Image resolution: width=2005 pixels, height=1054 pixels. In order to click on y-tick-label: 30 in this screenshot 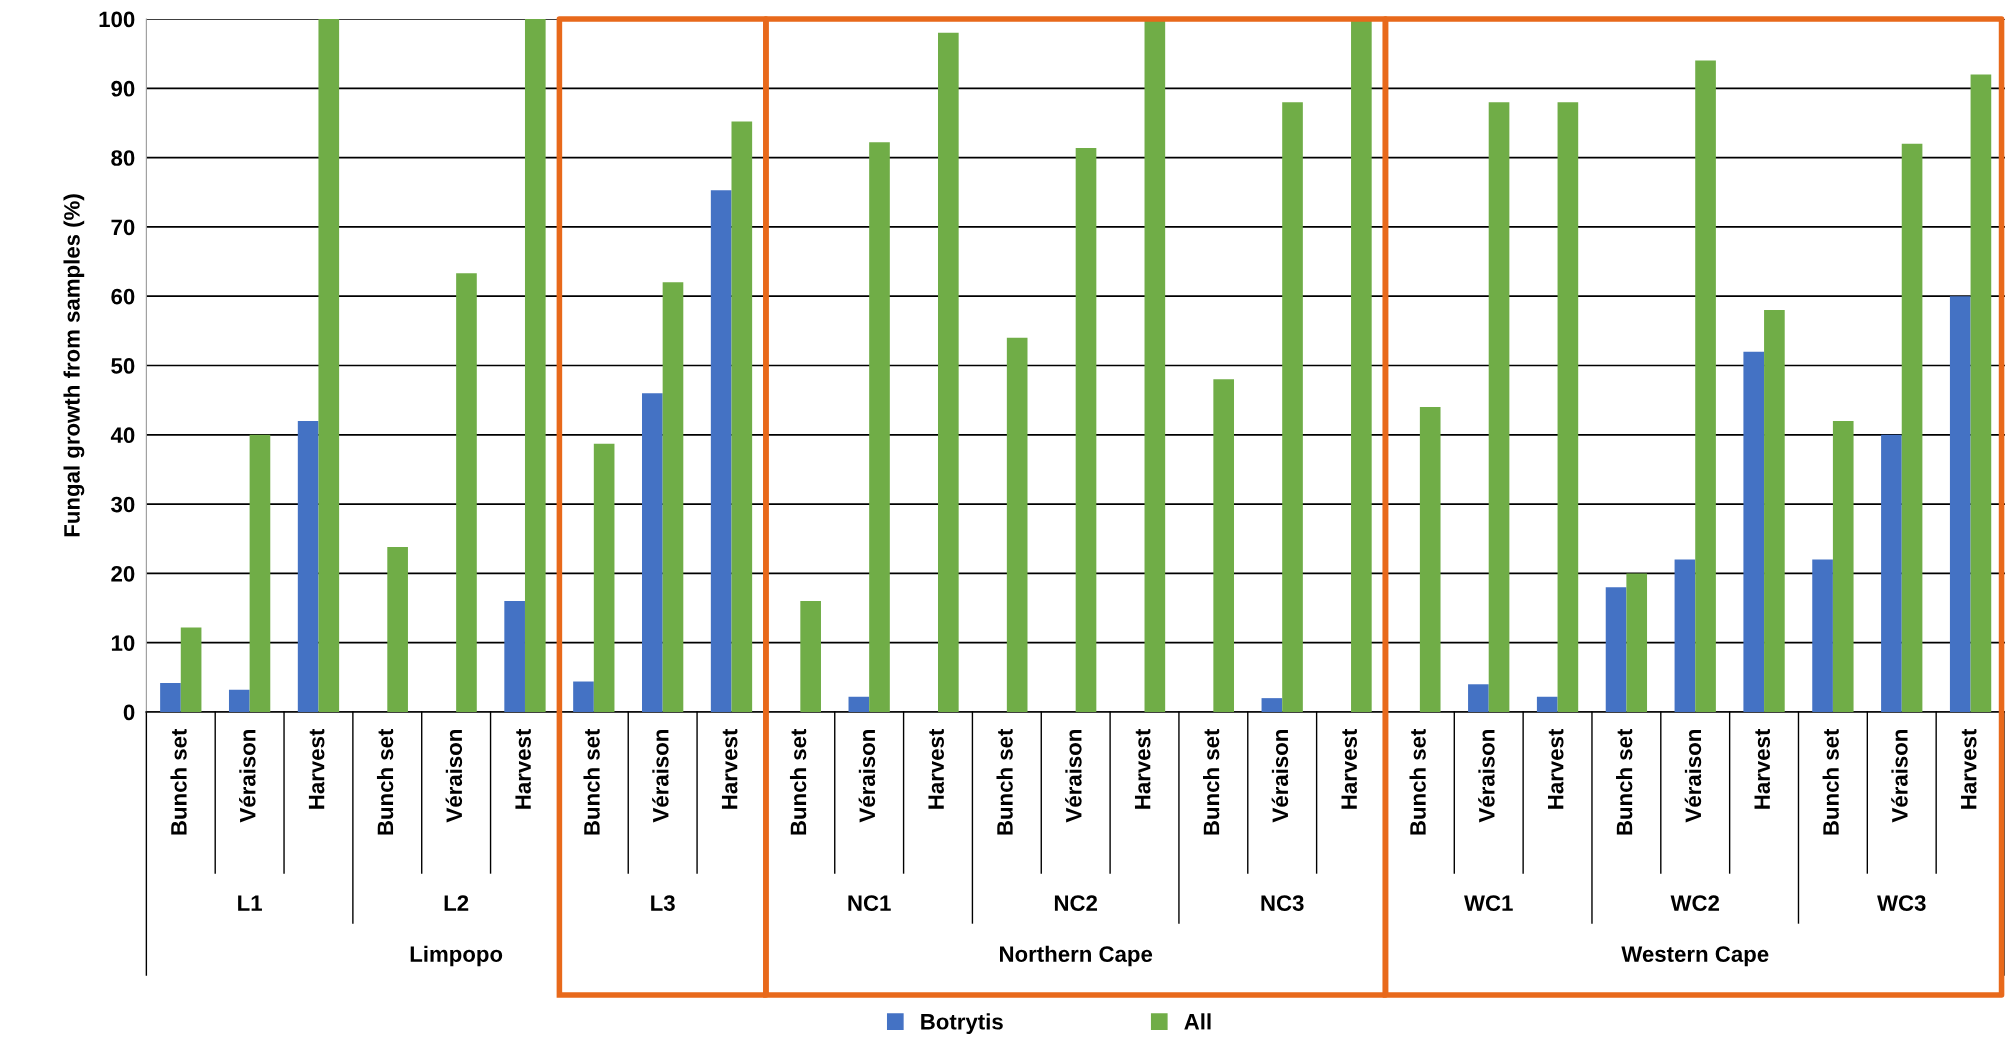, I will do `click(123, 504)`.